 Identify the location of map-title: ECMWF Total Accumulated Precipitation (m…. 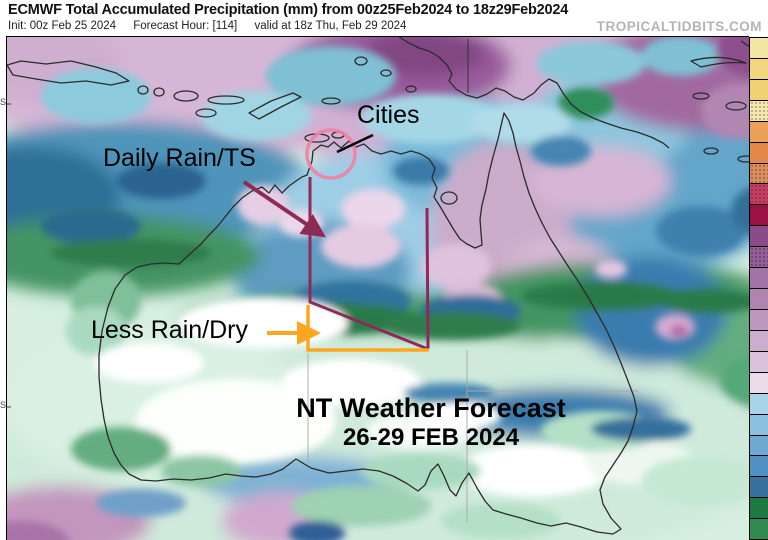
(288, 10).